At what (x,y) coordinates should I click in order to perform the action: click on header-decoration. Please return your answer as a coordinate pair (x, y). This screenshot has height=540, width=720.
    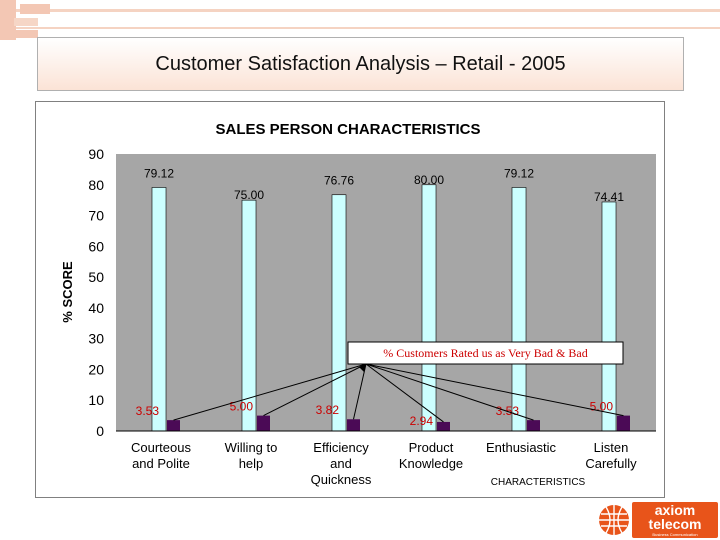
    Looking at the image, I should click on (360, 20).